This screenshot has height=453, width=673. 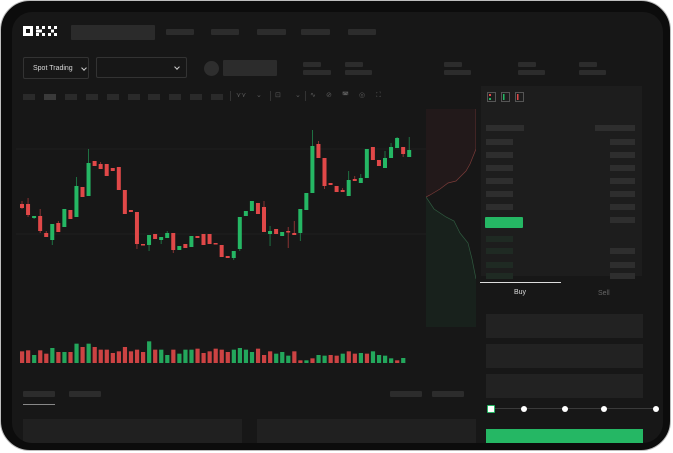 What do you see at coordinates (56, 68) in the screenshot?
I see `spot-trading-select: Spot Trading` at bounding box center [56, 68].